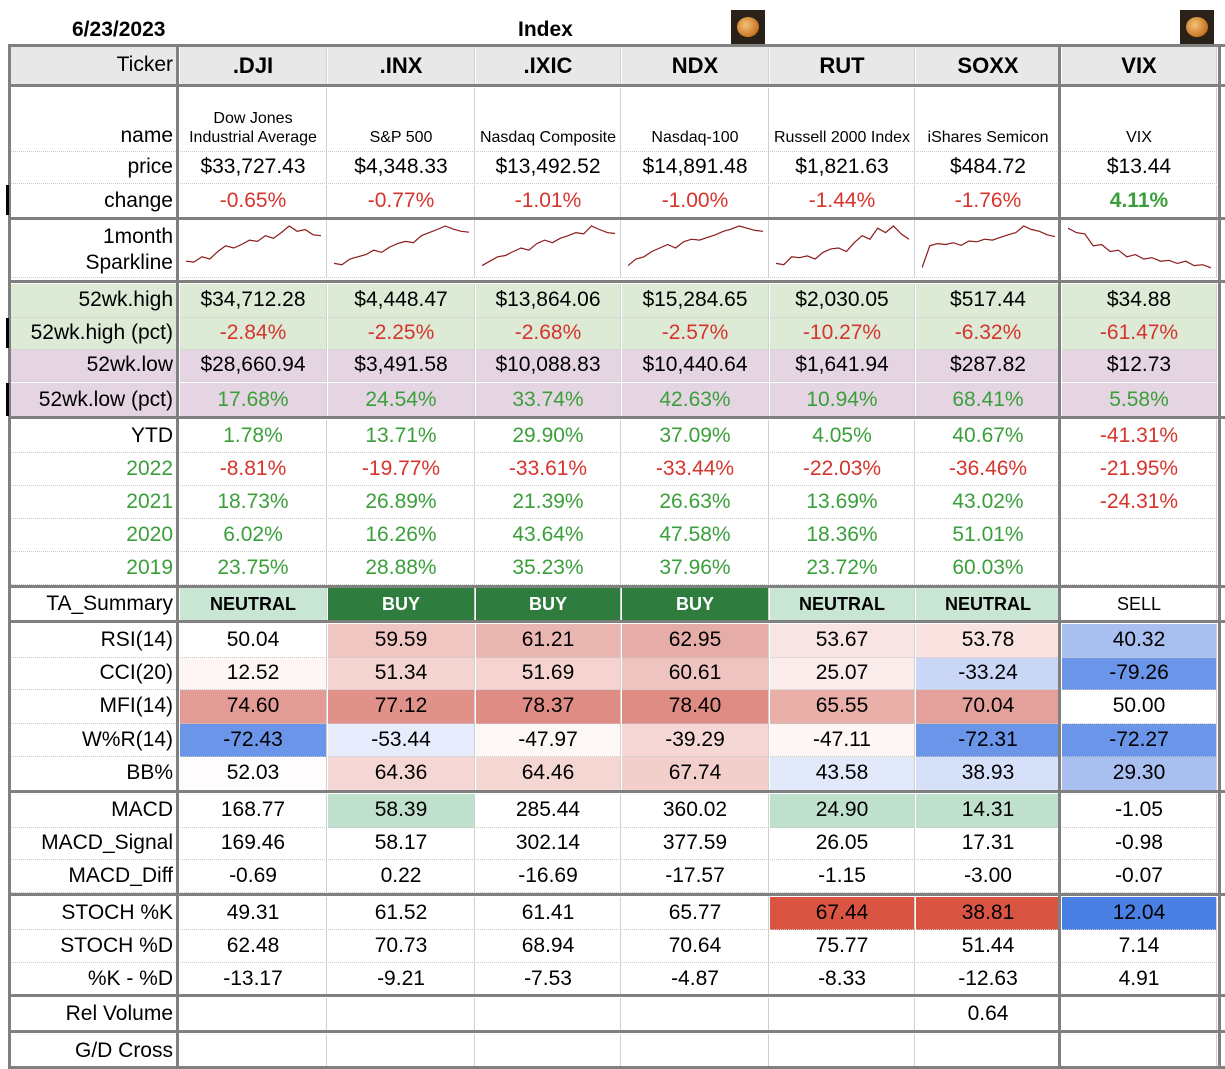 Image resolution: width=1225 pixels, height=1069 pixels. I want to click on ytd-cell: 40.67%, so click(988, 436).